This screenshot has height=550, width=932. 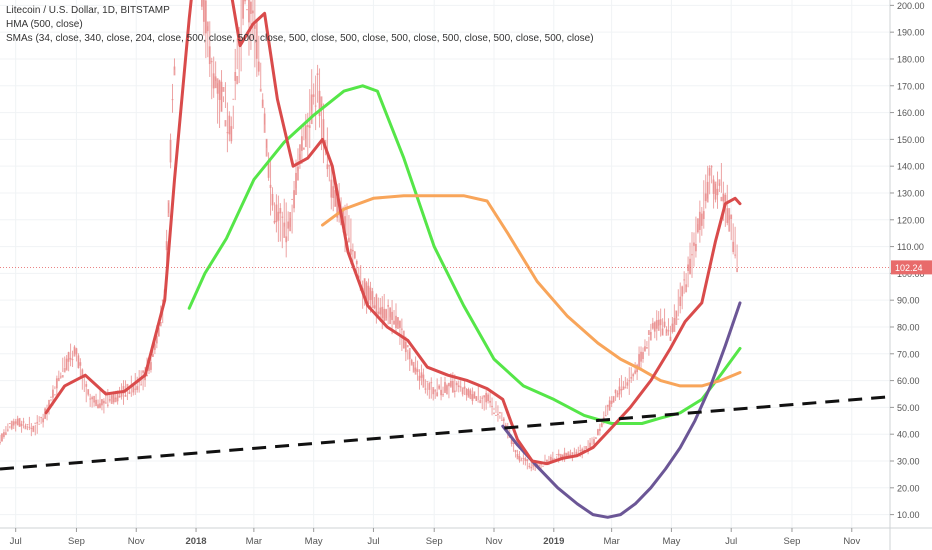 I want to click on price-axis-label: 50.00, so click(x=908, y=408).